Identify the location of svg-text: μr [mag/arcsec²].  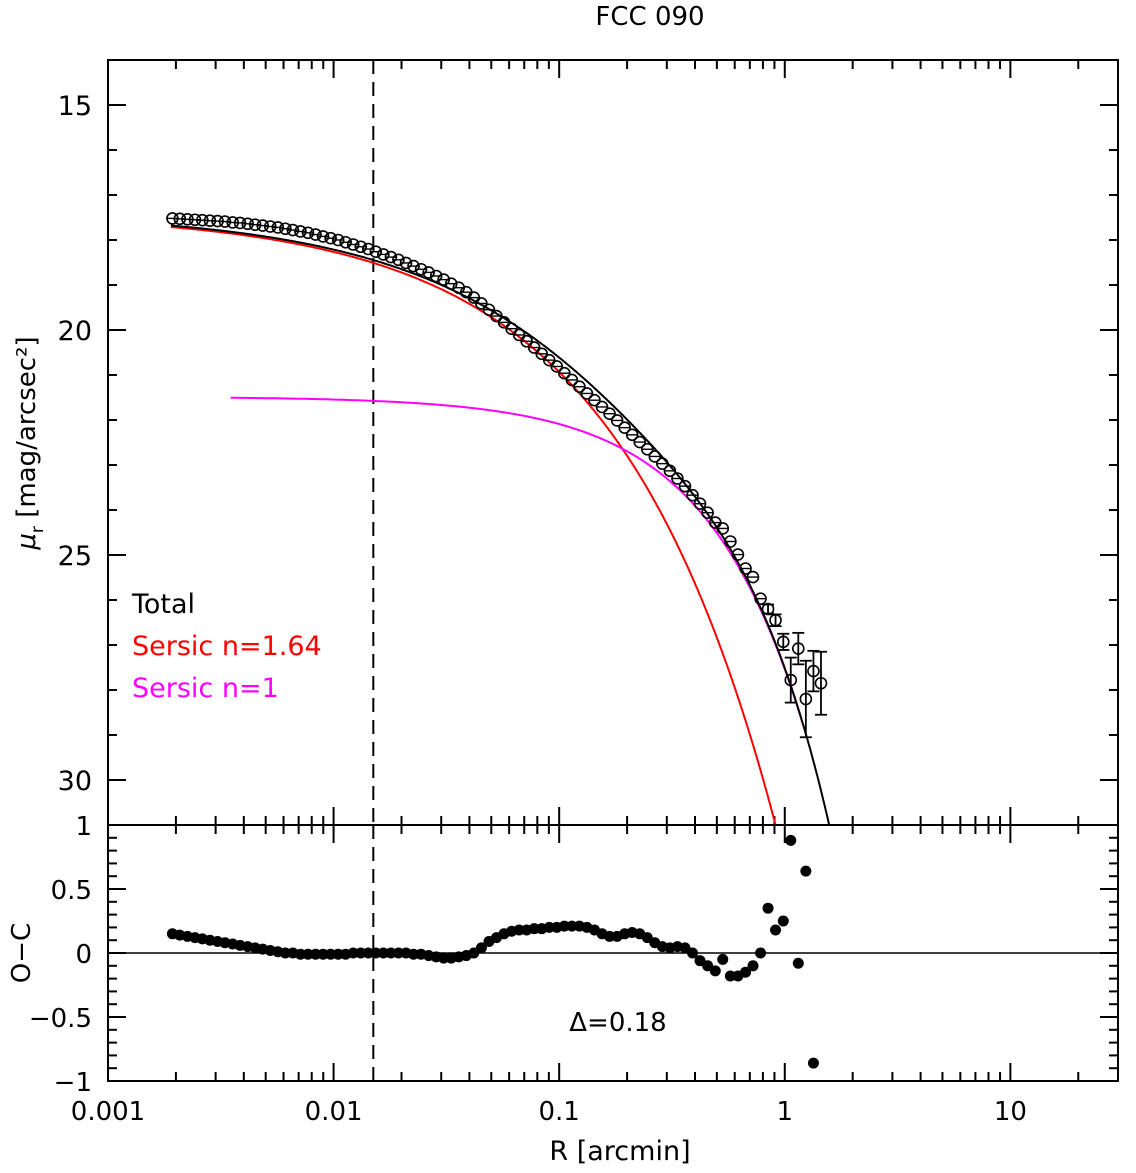
(30, 443).